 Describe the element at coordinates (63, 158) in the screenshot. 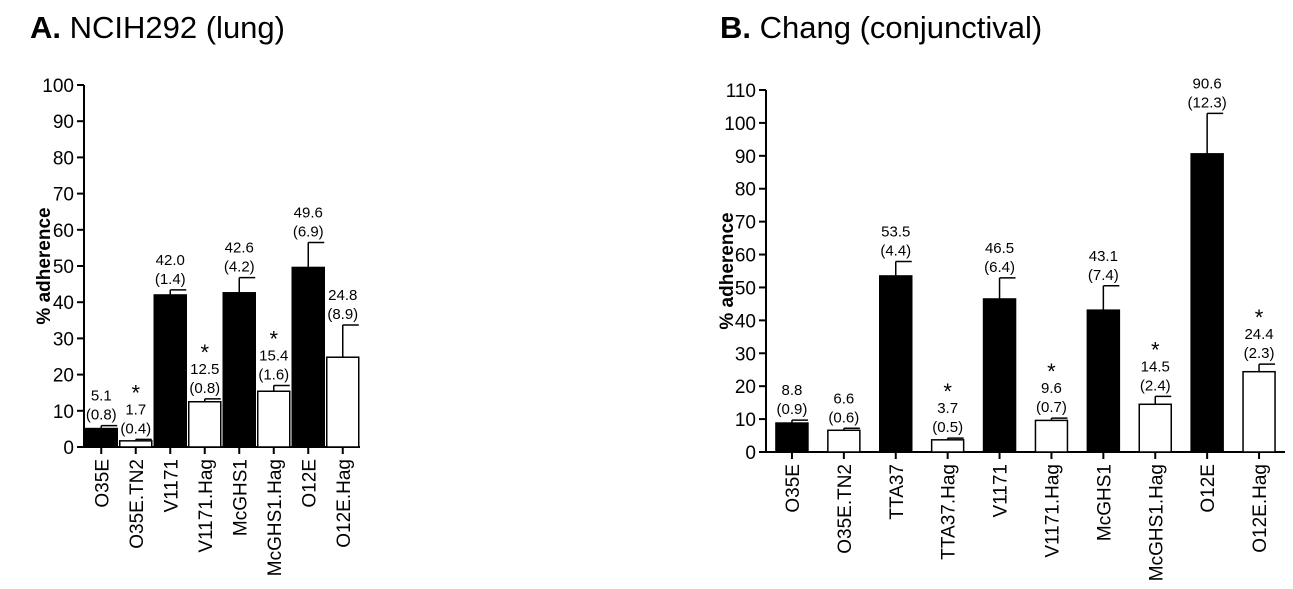

I see `panel-a-y-tick-label: 80` at that location.